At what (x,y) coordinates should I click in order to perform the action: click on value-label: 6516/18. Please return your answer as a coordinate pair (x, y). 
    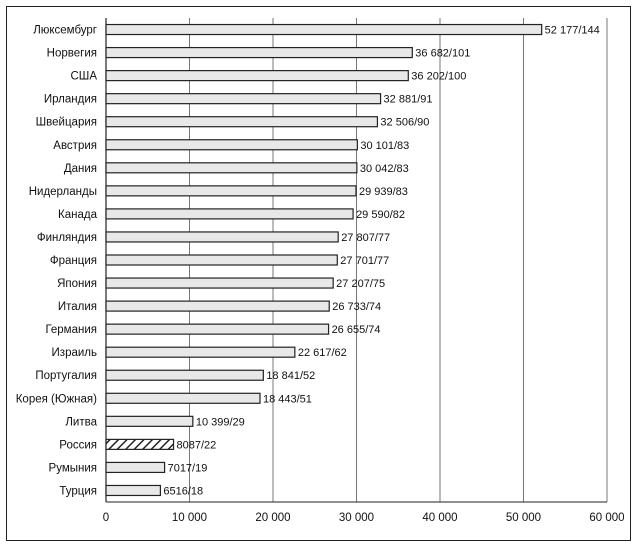
    Looking at the image, I should click on (183, 491).